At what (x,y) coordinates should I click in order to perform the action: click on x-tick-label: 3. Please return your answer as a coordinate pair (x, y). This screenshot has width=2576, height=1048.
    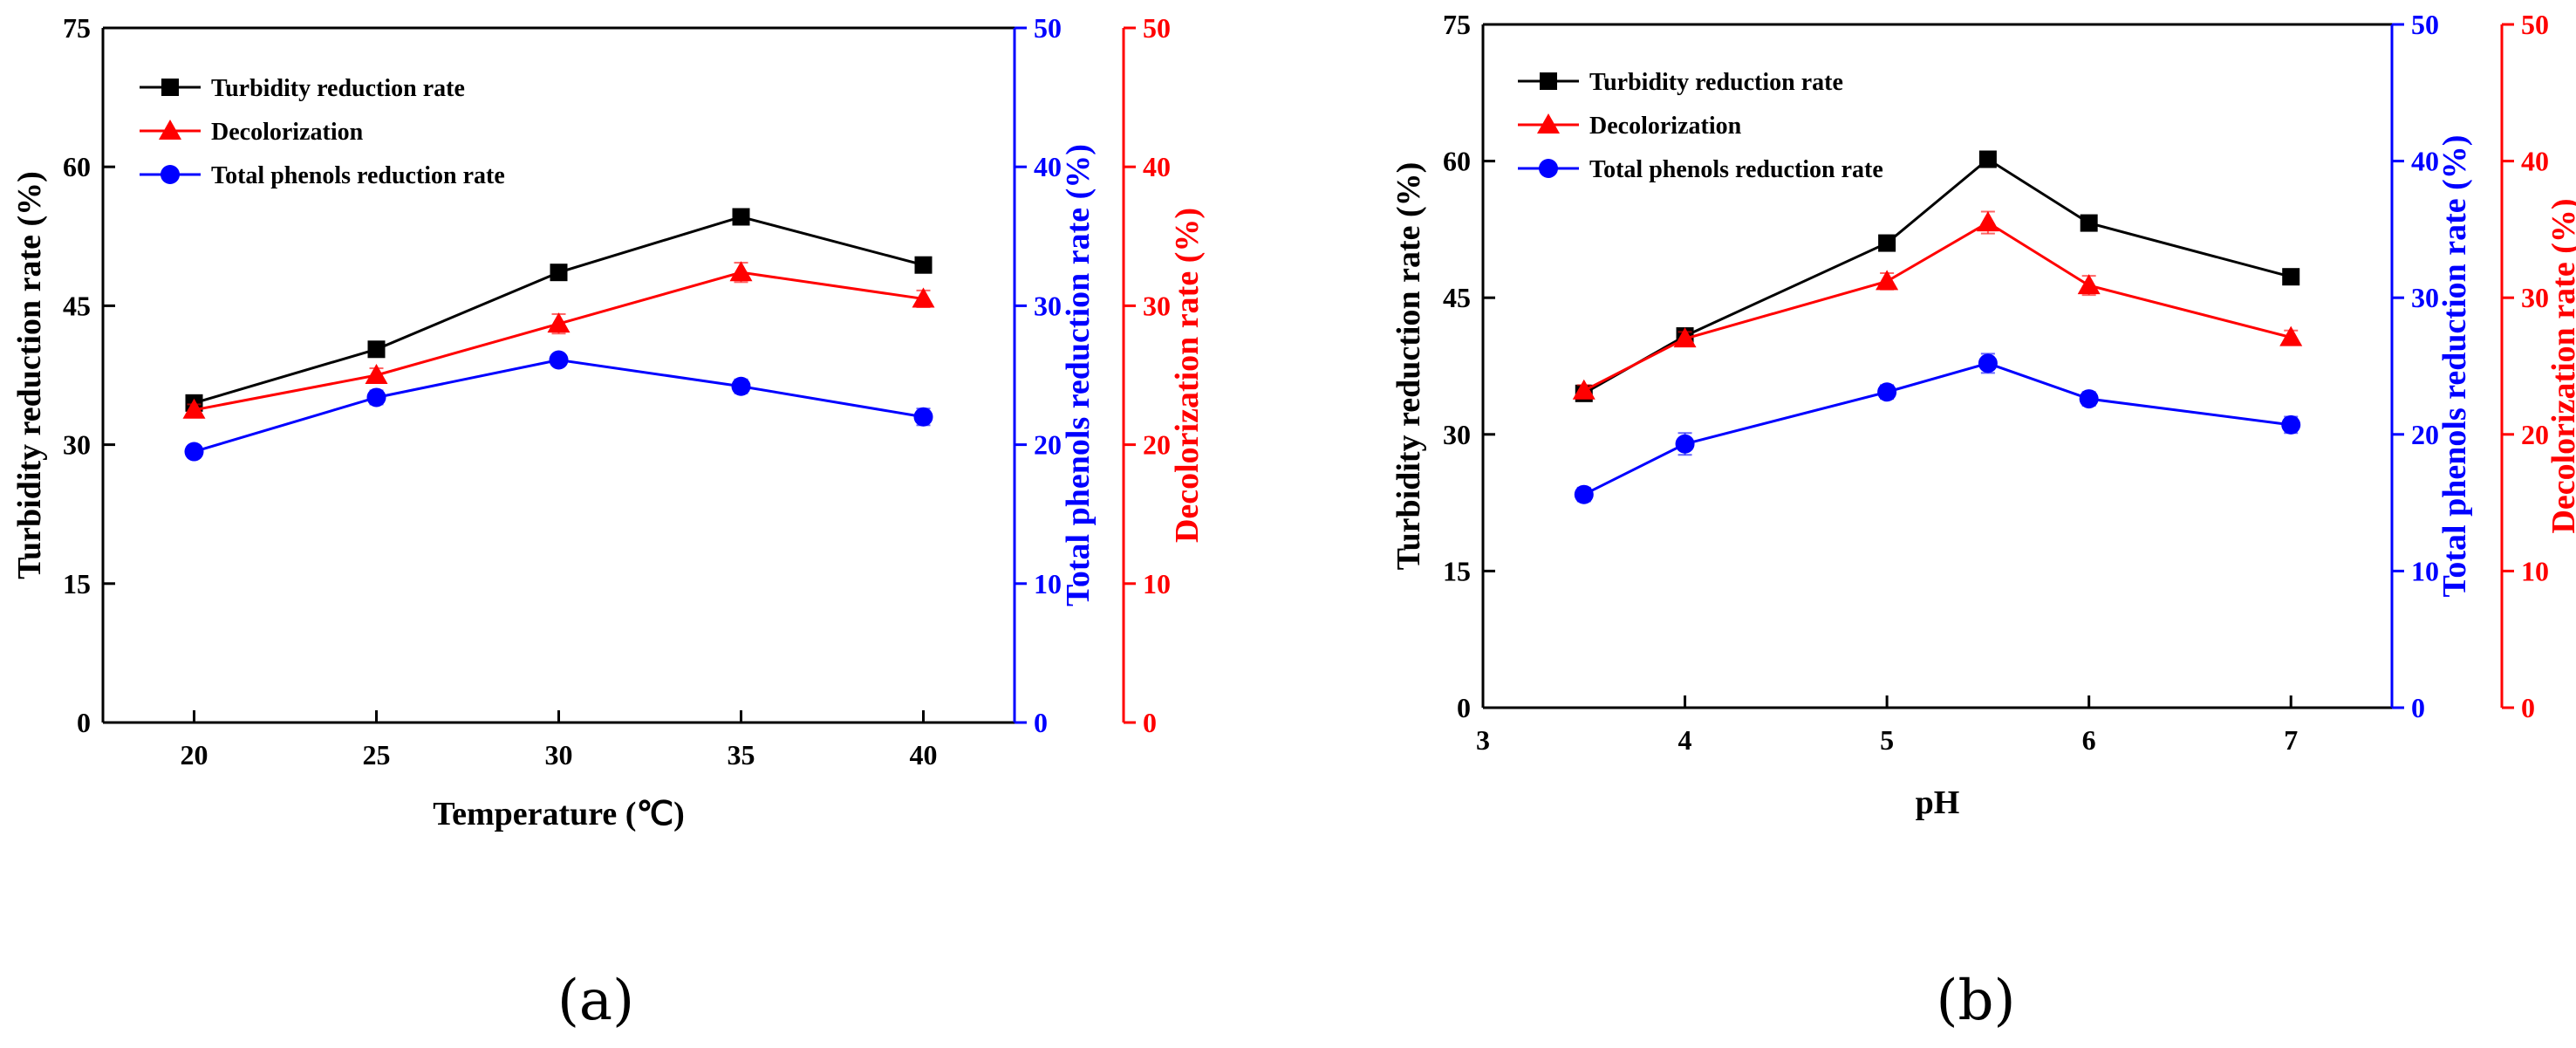
    Looking at the image, I should click on (1483, 740).